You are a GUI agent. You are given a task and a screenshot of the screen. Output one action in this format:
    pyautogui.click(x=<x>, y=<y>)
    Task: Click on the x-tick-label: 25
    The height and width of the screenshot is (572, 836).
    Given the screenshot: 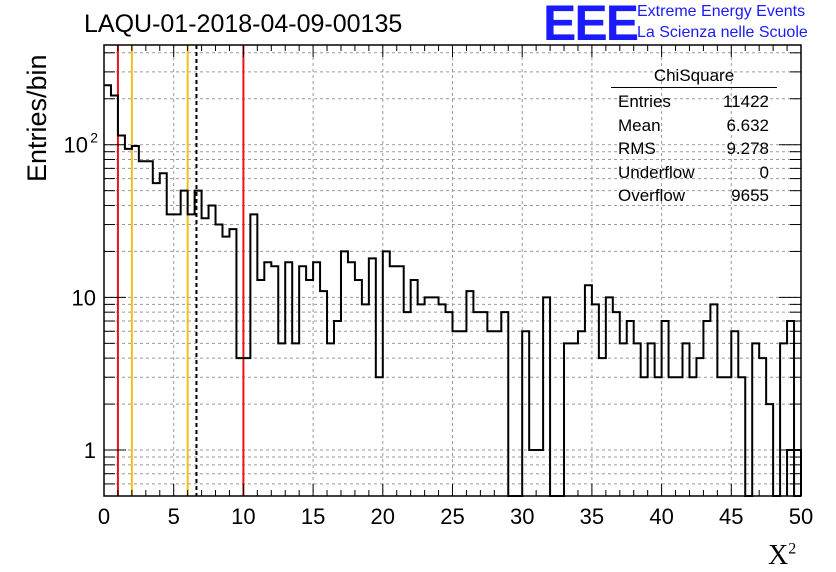 What is the action you would take?
    pyautogui.click(x=452, y=516)
    